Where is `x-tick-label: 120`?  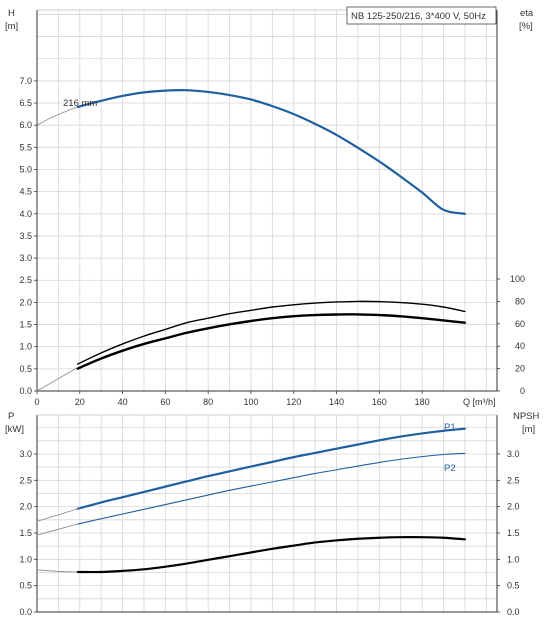
x-tick-label: 120 is located at coordinates (293, 402).